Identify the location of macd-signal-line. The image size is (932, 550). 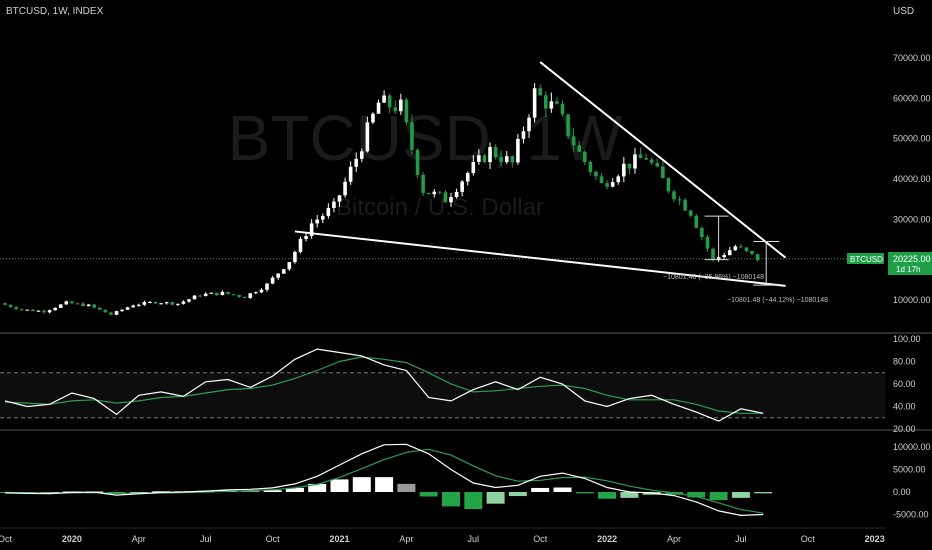
(384, 481).